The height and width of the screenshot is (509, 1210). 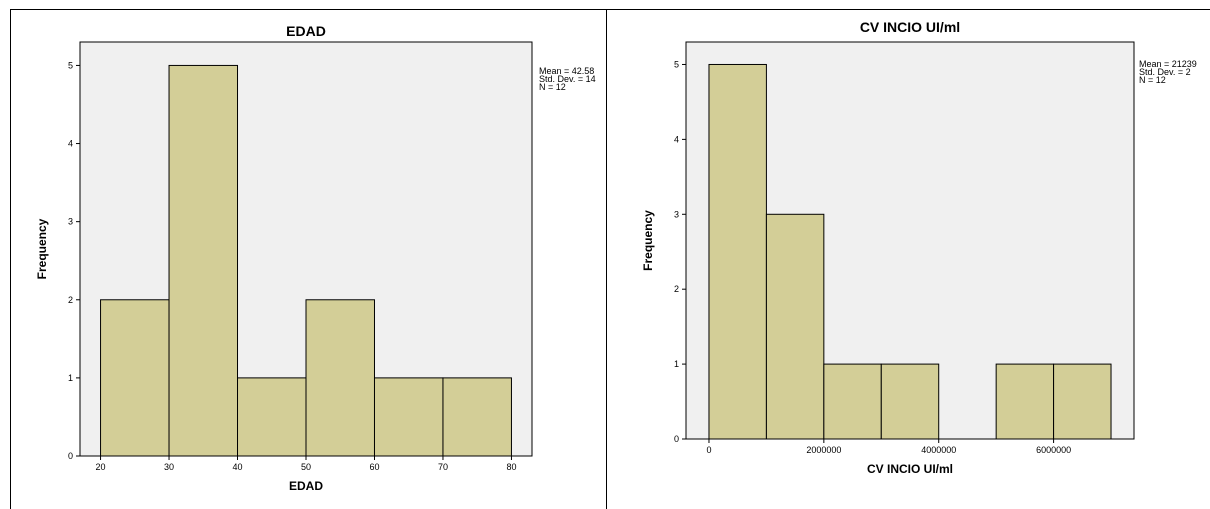 What do you see at coordinates (101, 467) in the screenshot?
I see `x-tick-label: 20` at bounding box center [101, 467].